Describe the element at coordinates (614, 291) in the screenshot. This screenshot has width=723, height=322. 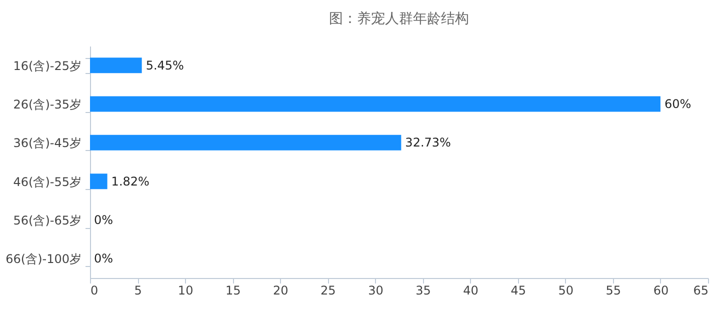
I see `x-tick-label: 55` at that location.